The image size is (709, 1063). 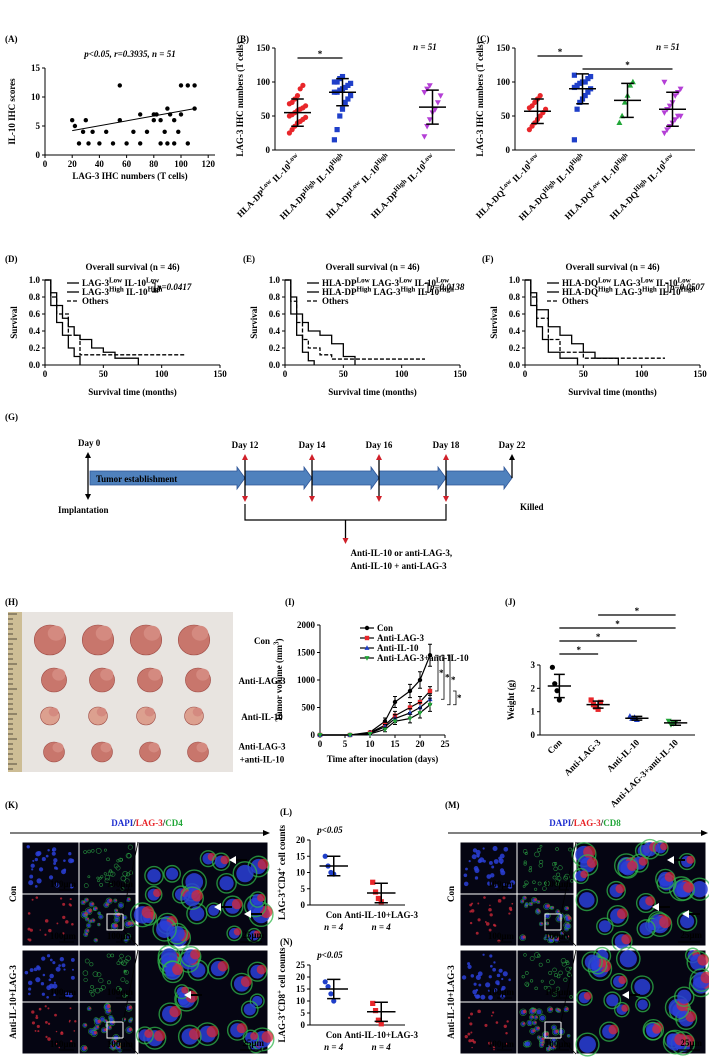 What do you see at coordinates (515, 365) in the screenshot?
I see `y-tick-label: 0.0` at bounding box center [515, 365].